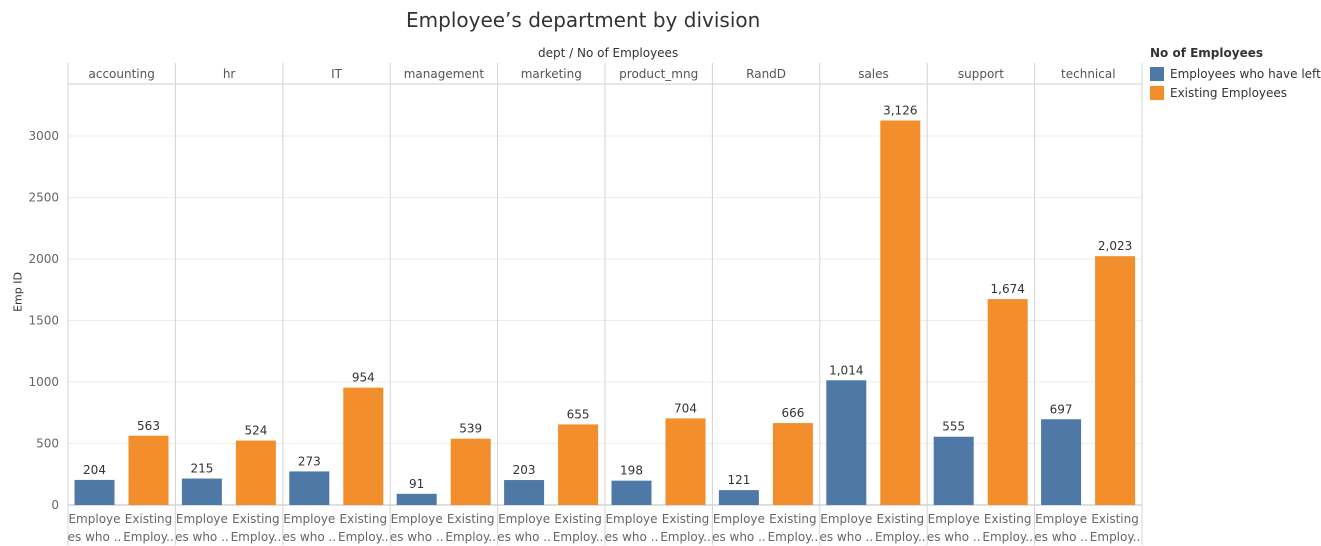 The height and width of the screenshot is (546, 1321). Describe the element at coordinates (444, 74) in the screenshot. I see `department-header: management` at that location.